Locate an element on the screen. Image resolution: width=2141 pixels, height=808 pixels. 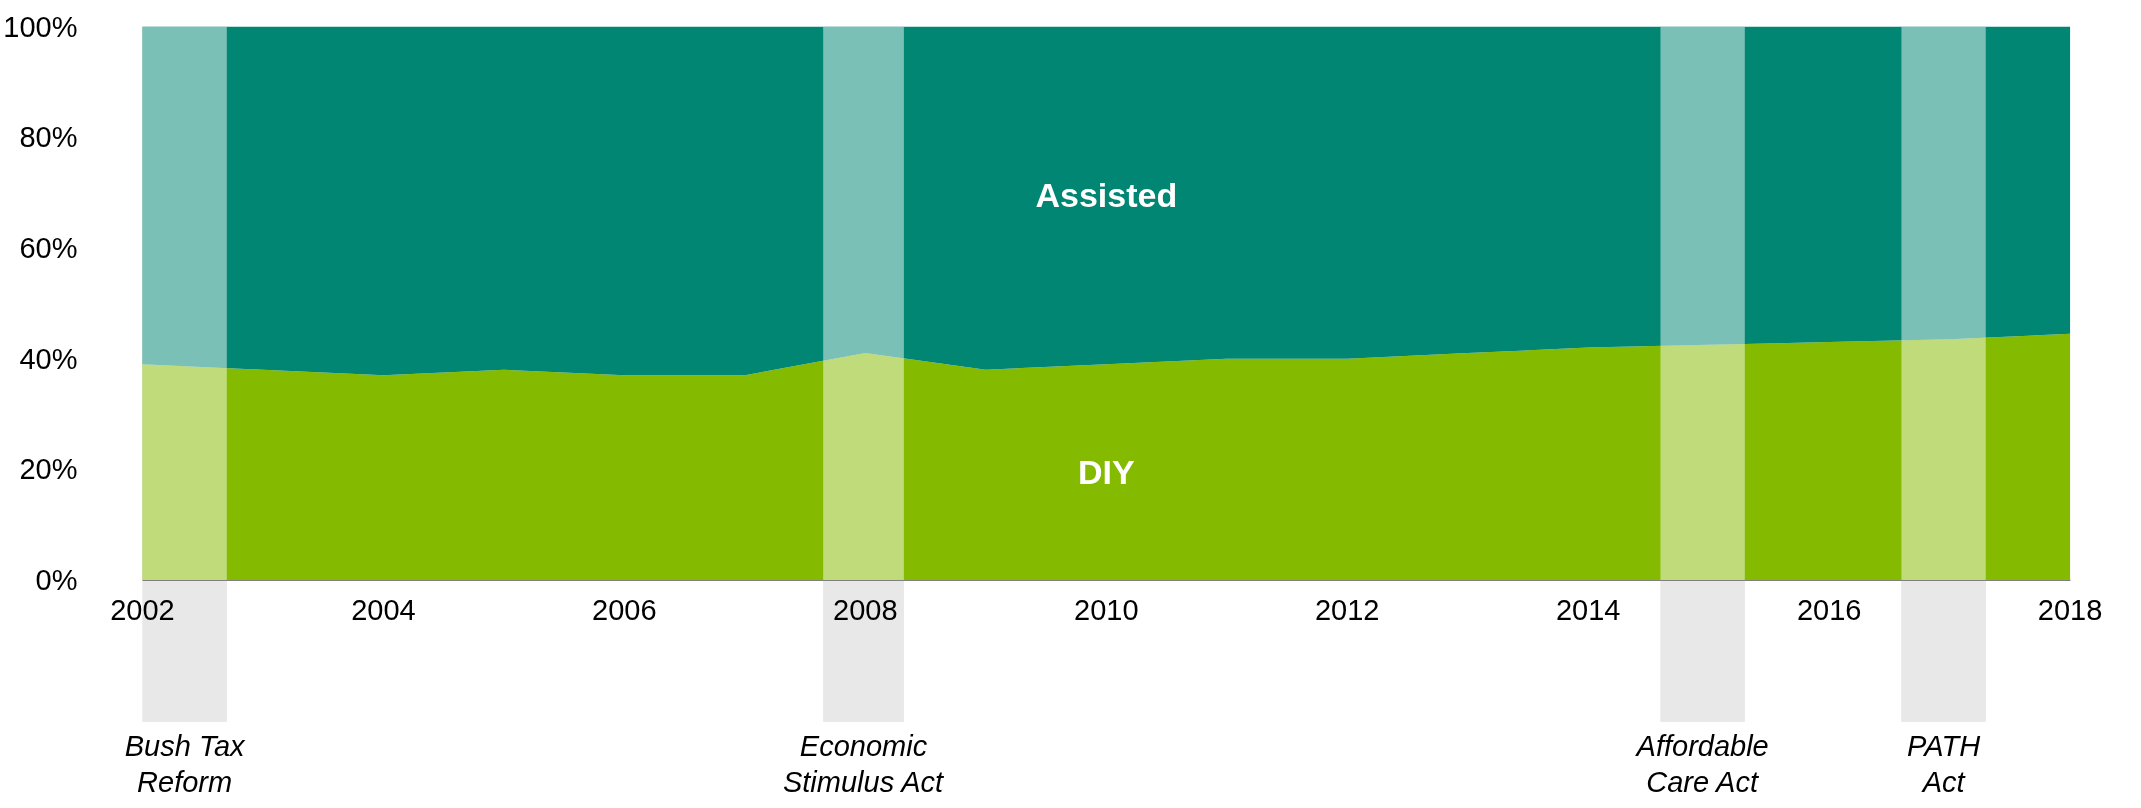
y-tick-label: 40% is located at coordinates (48, 358).